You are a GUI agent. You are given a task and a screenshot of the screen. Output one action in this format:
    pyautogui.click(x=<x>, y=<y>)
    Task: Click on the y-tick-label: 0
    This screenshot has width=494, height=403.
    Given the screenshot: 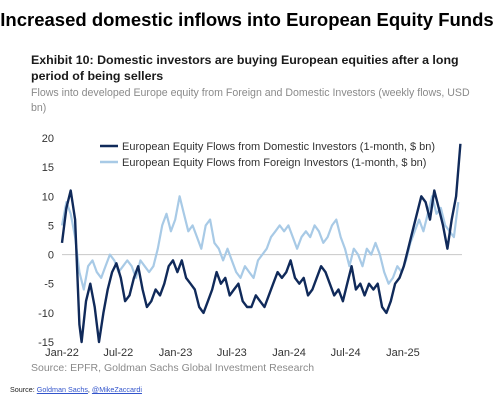 What is the action you would take?
    pyautogui.click(x=51, y=256)
    